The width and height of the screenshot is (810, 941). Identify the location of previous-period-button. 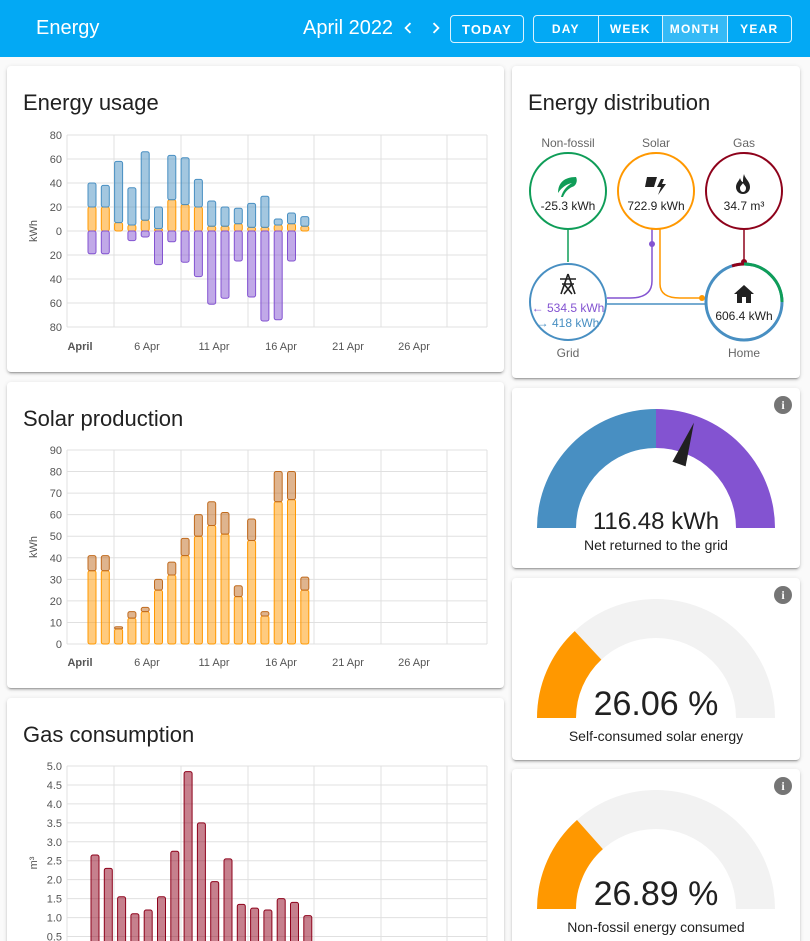
(408, 28).